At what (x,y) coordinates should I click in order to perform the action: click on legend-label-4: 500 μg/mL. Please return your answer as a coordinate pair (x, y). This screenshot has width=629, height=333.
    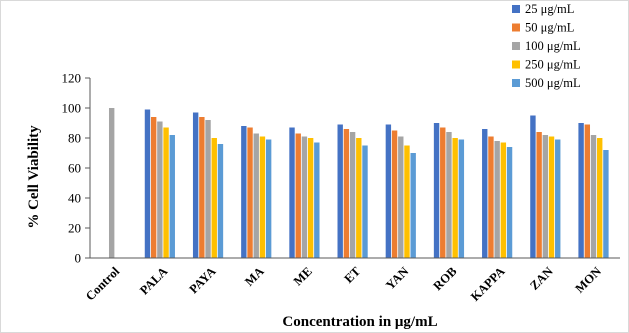
    Looking at the image, I should click on (553, 83).